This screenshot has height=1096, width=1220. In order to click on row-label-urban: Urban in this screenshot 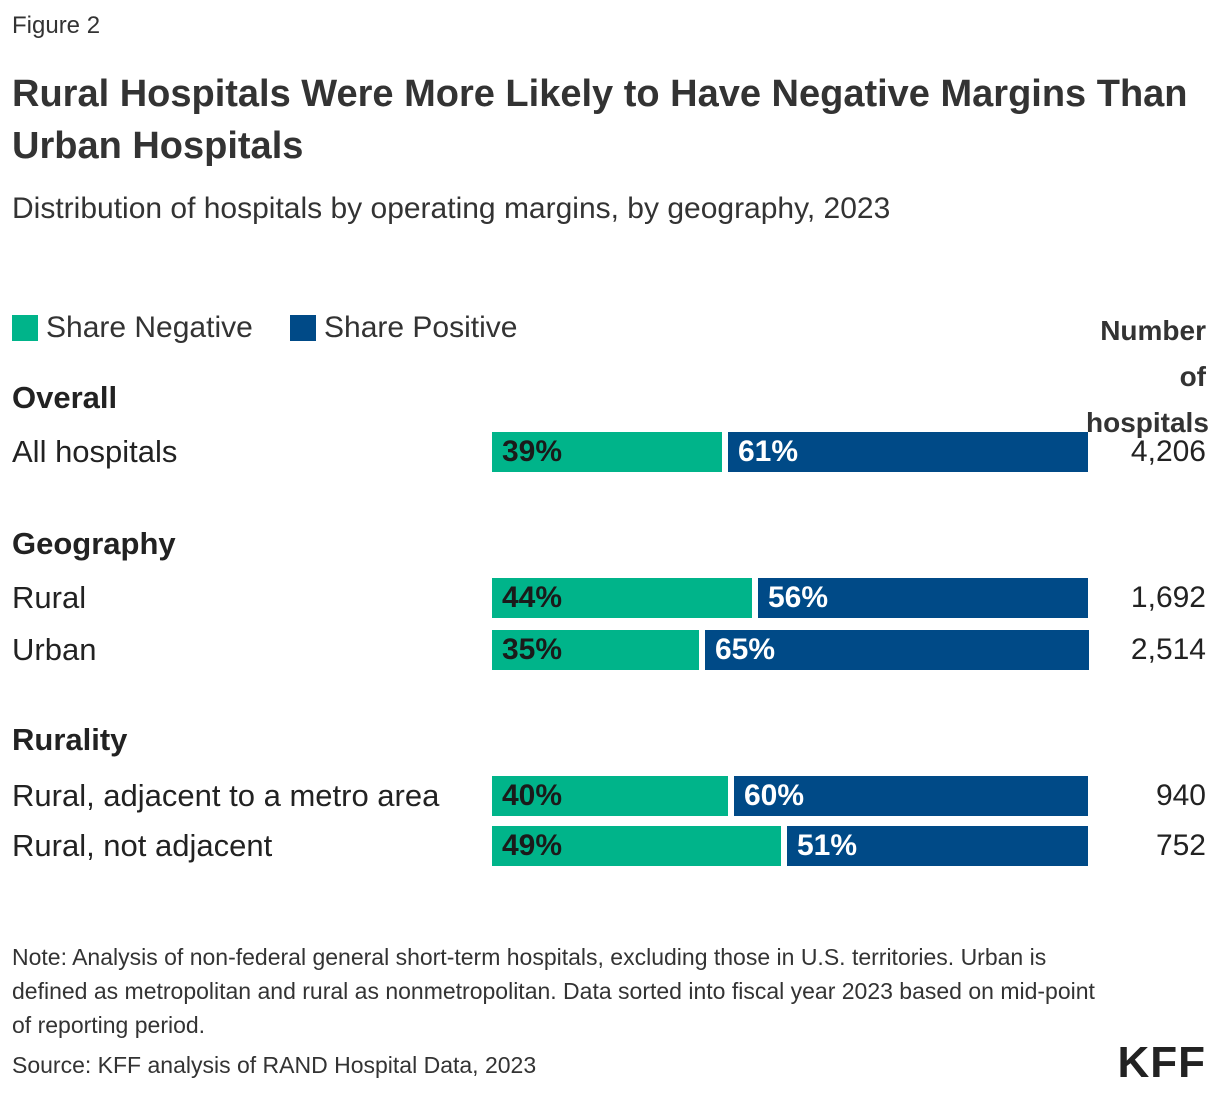, I will do `click(54, 649)`.